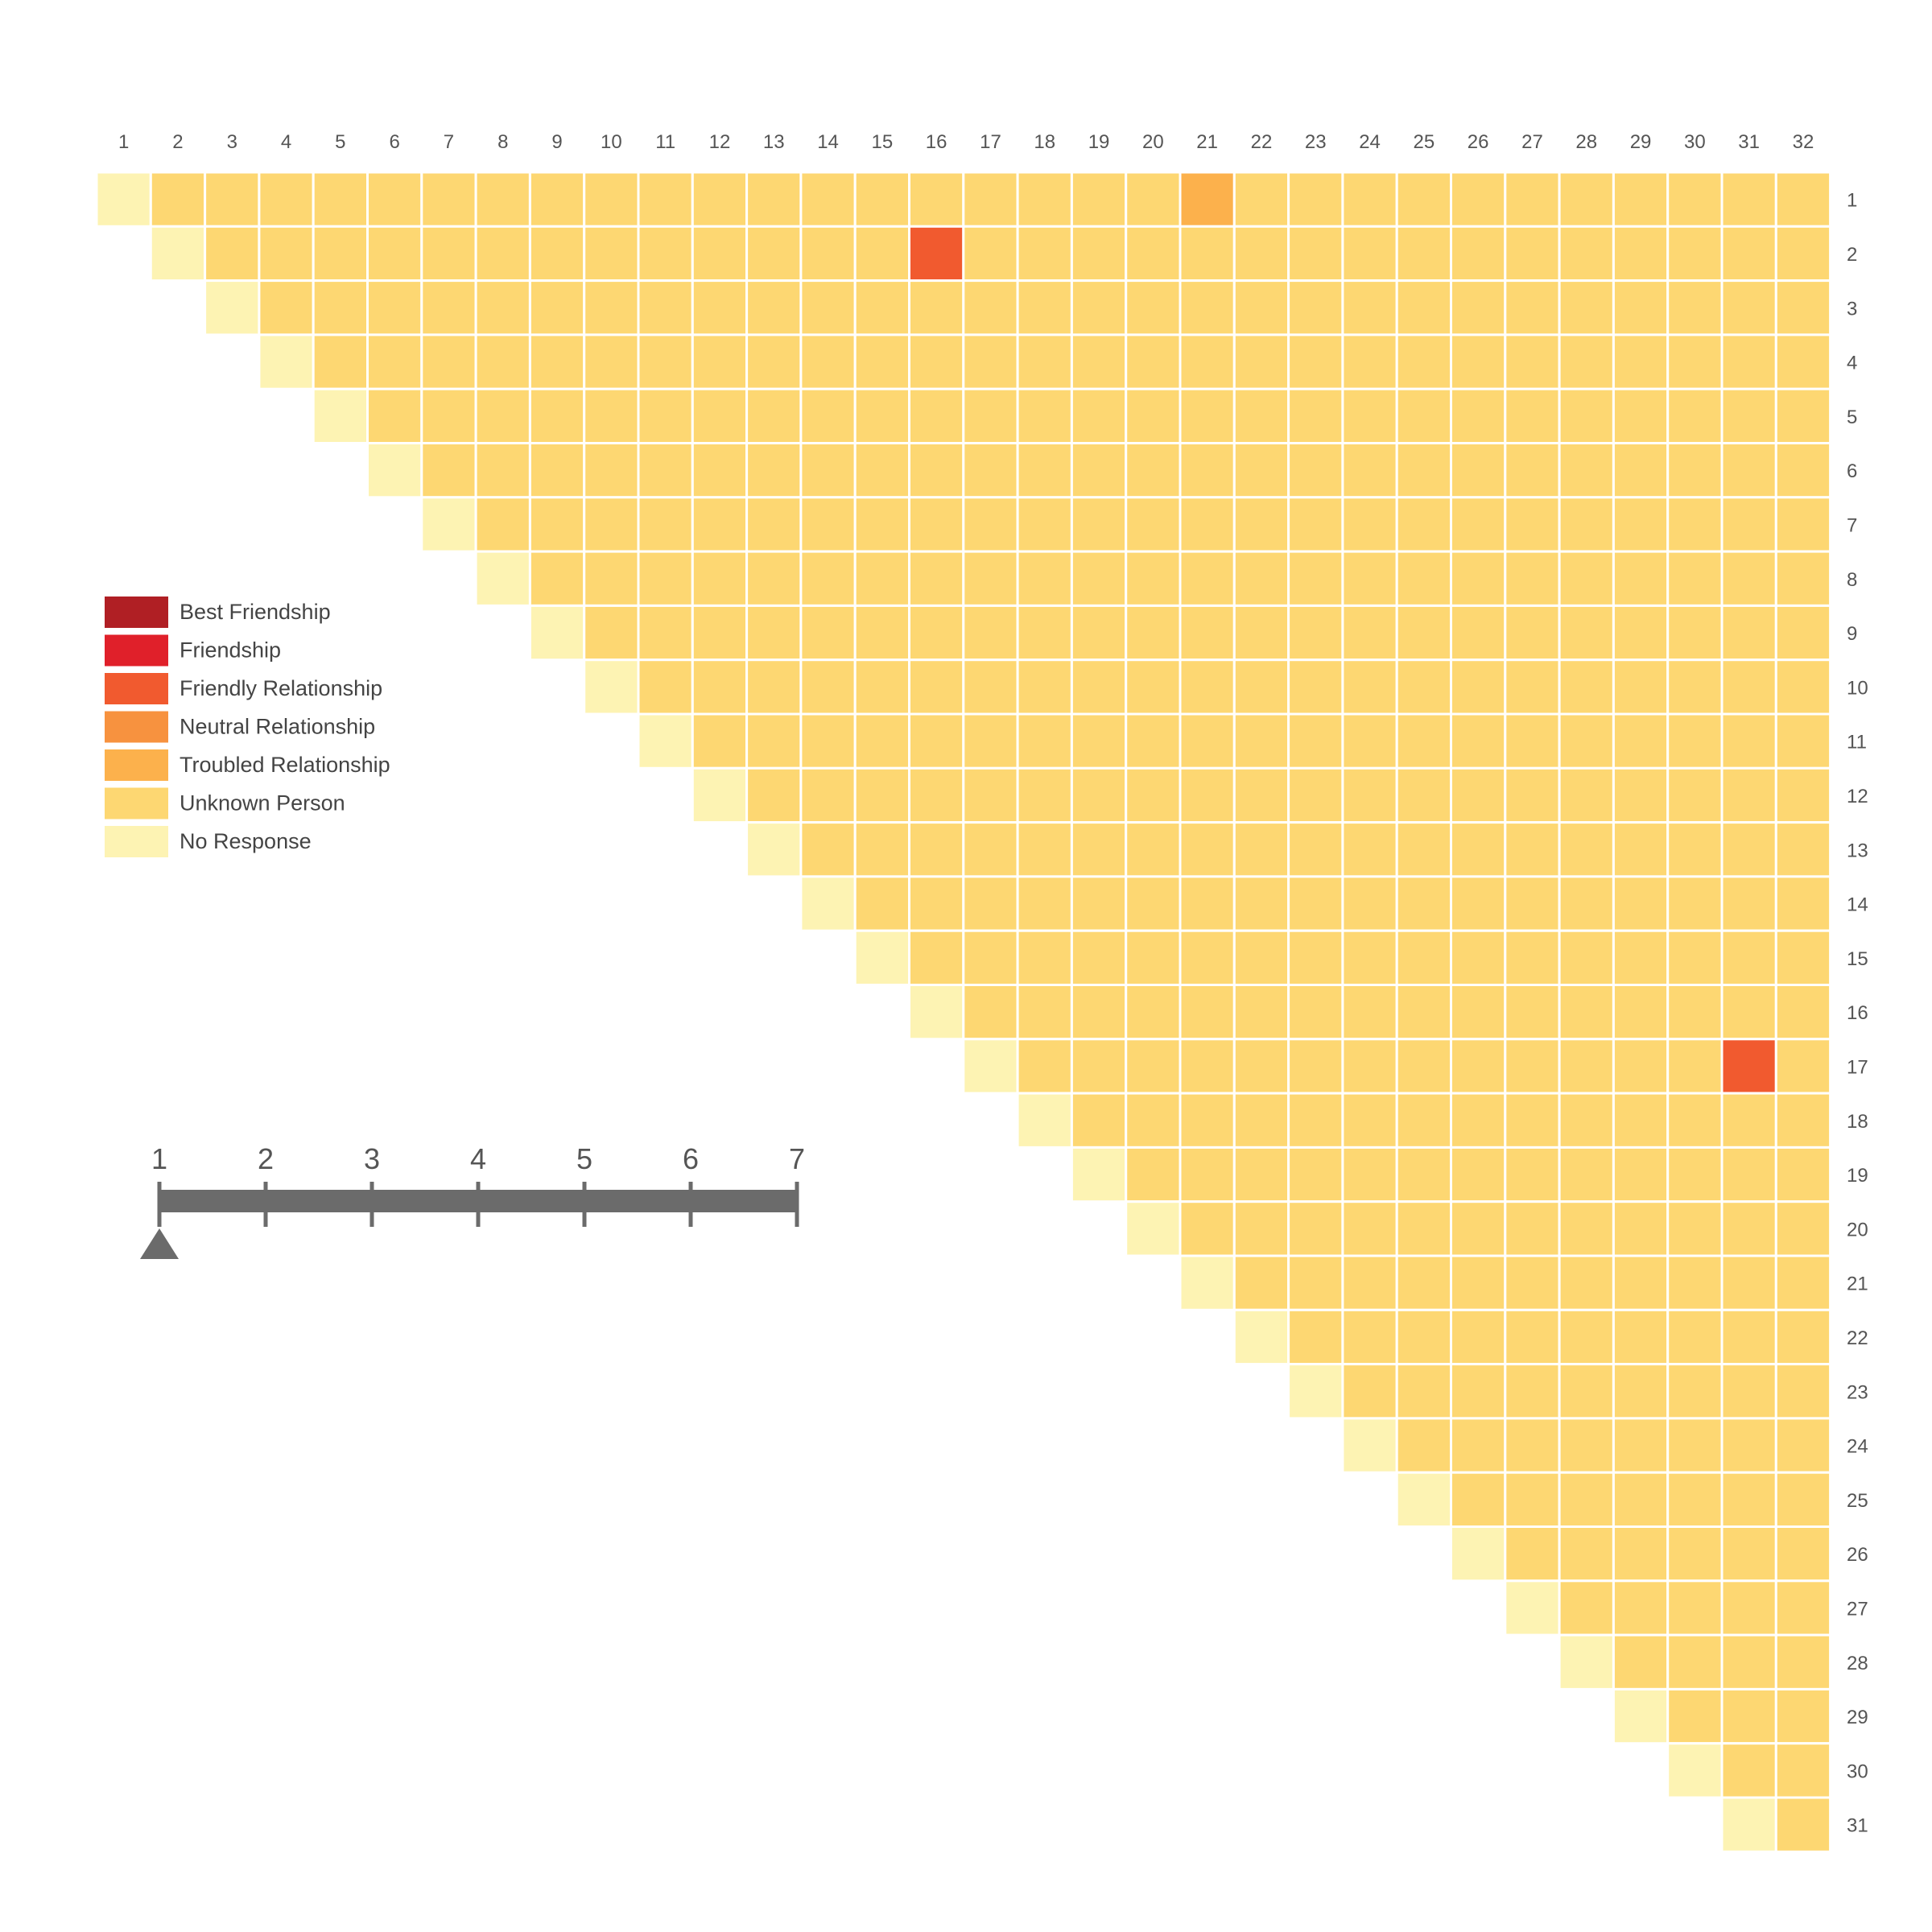  Describe the element at coordinates (159, 1243) in the screenshot. I see `slider-handle-icon` at that location.